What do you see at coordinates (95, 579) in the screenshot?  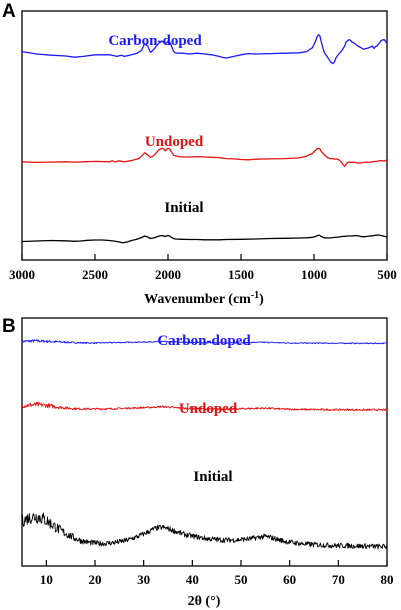 I see `panel-b-x-tick-label-20: 20` at bounding box center [95, 579].